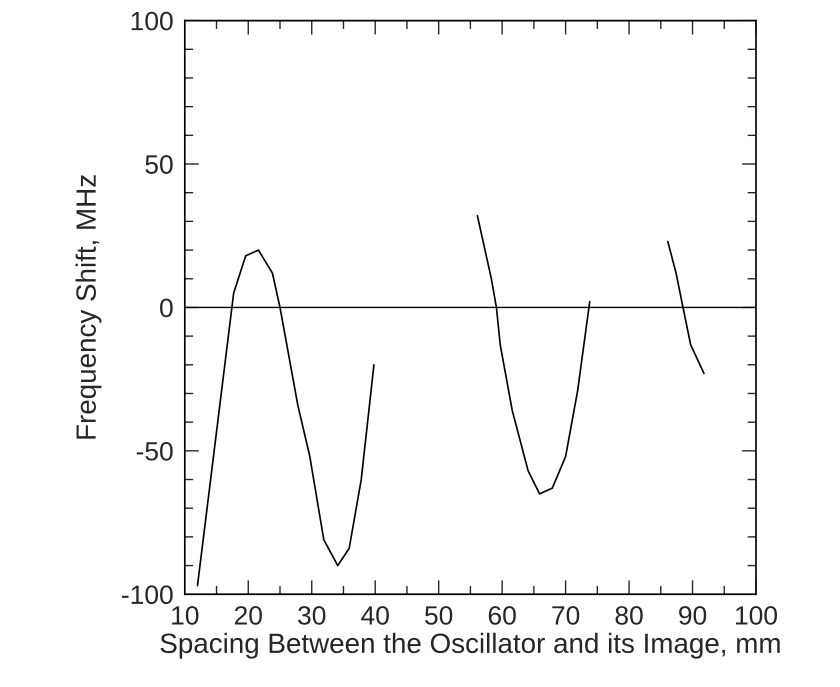  I want to click on x-tick-label: 80, so click(629, 615).